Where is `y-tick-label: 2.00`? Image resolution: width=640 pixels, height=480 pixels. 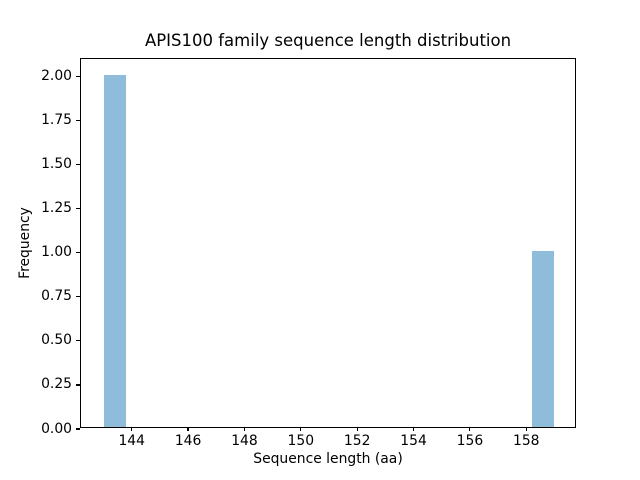
y-tick-label: 2.00 is located at coordinates (56, 76).